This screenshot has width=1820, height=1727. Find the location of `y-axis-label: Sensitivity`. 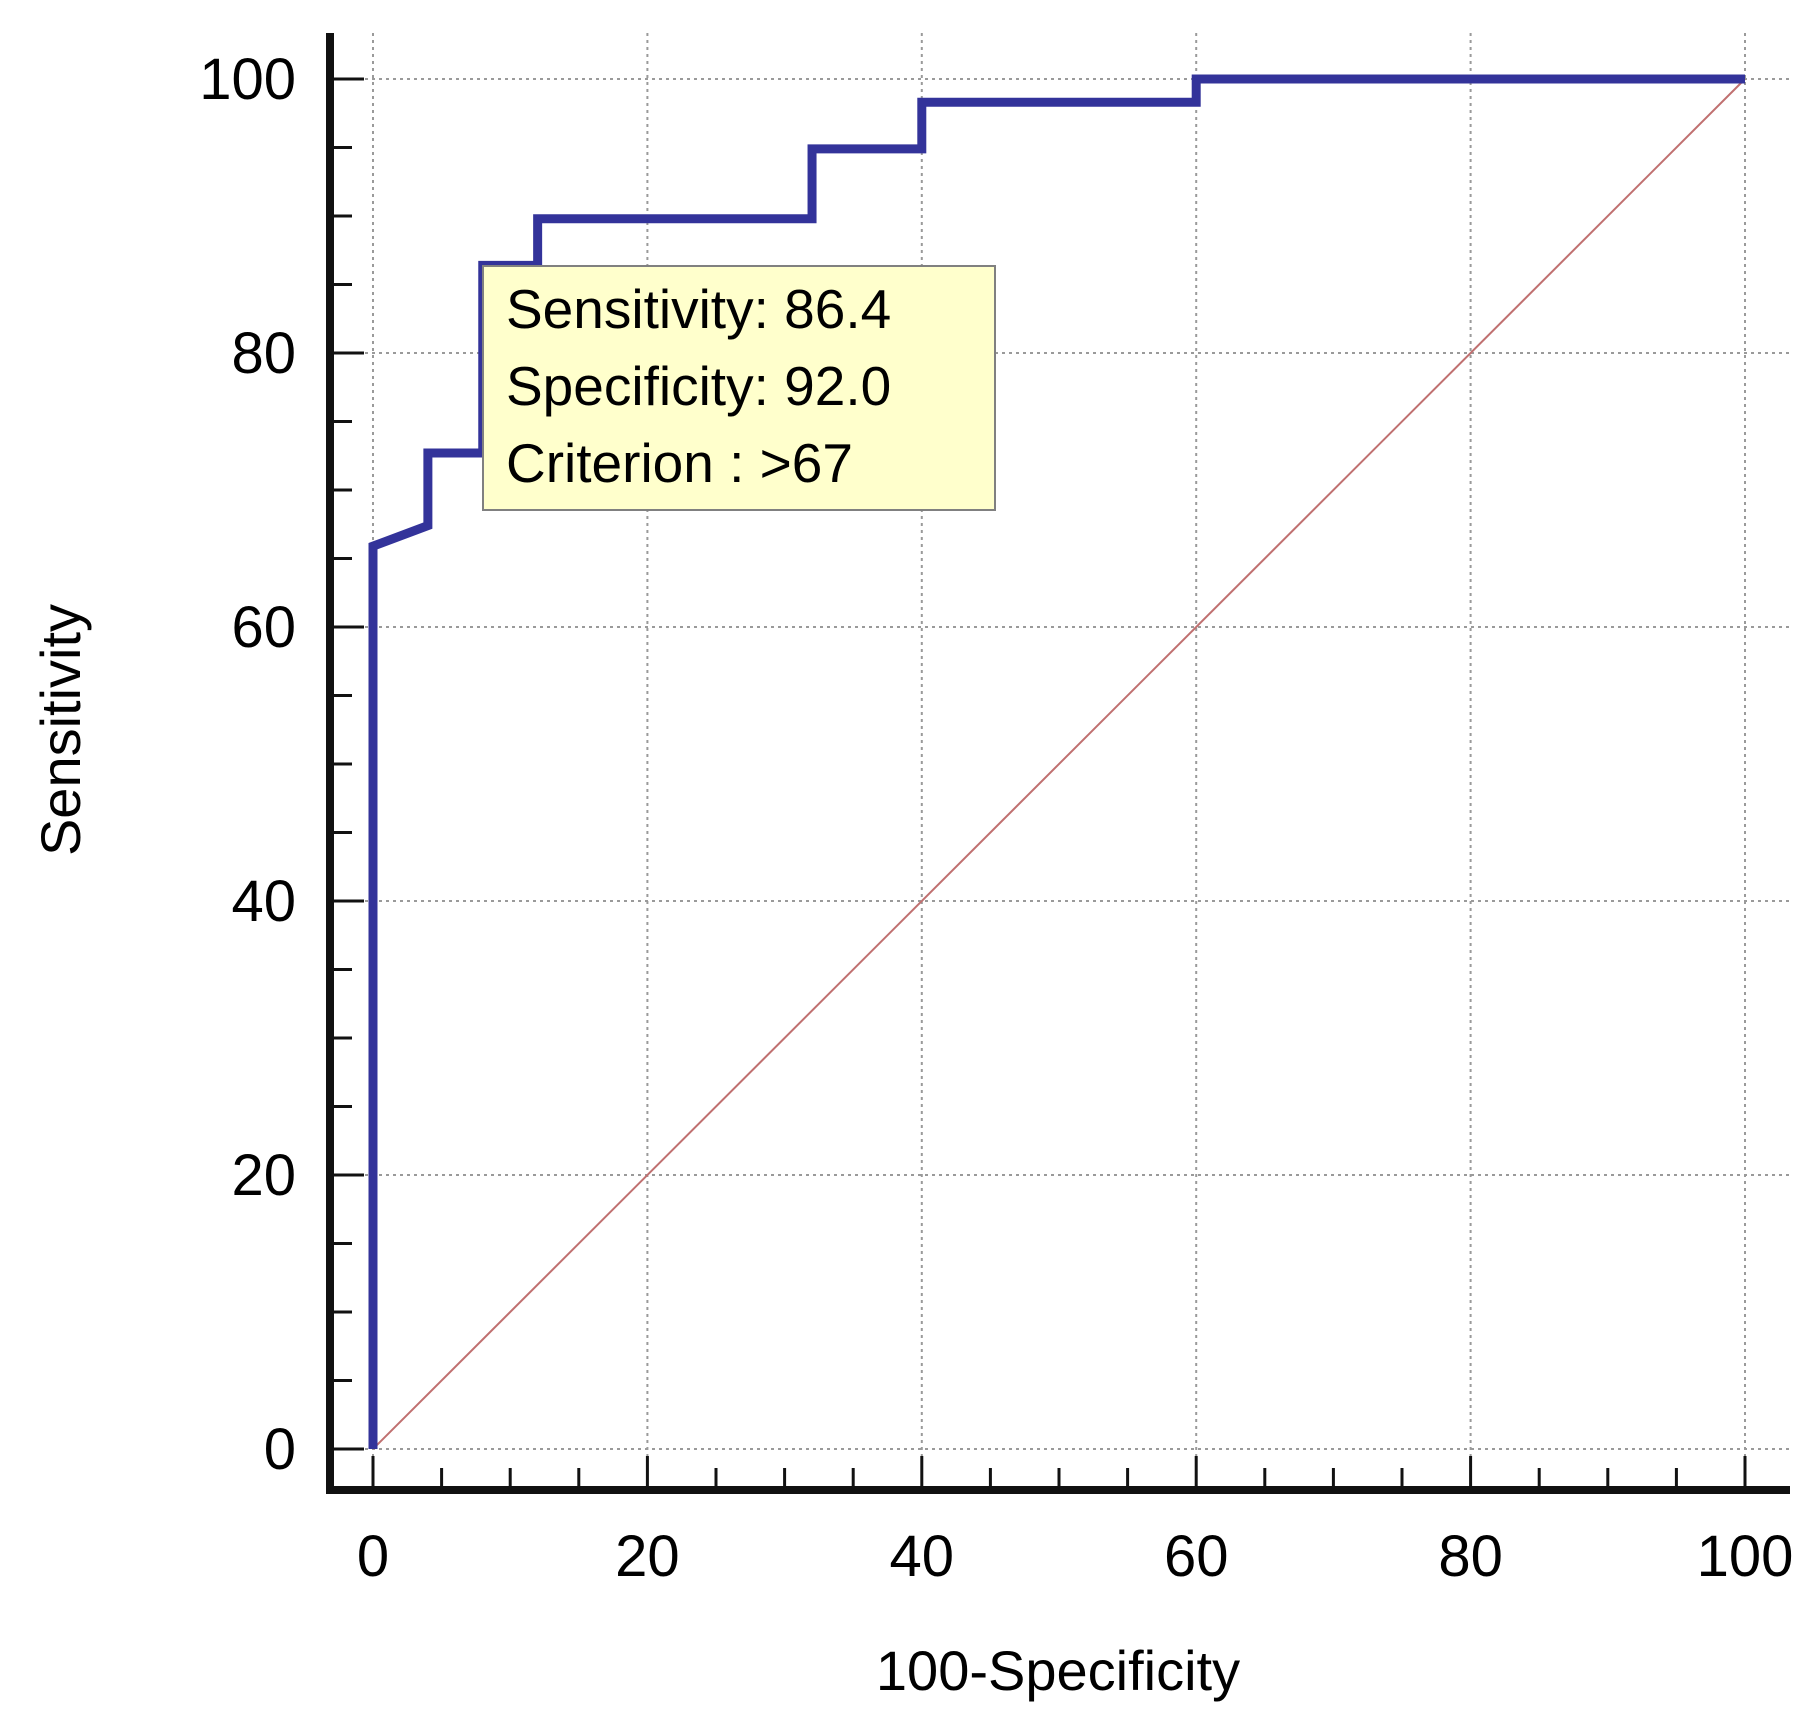

y-axis-label: Sensitivity is located at coordinates (60, 730).